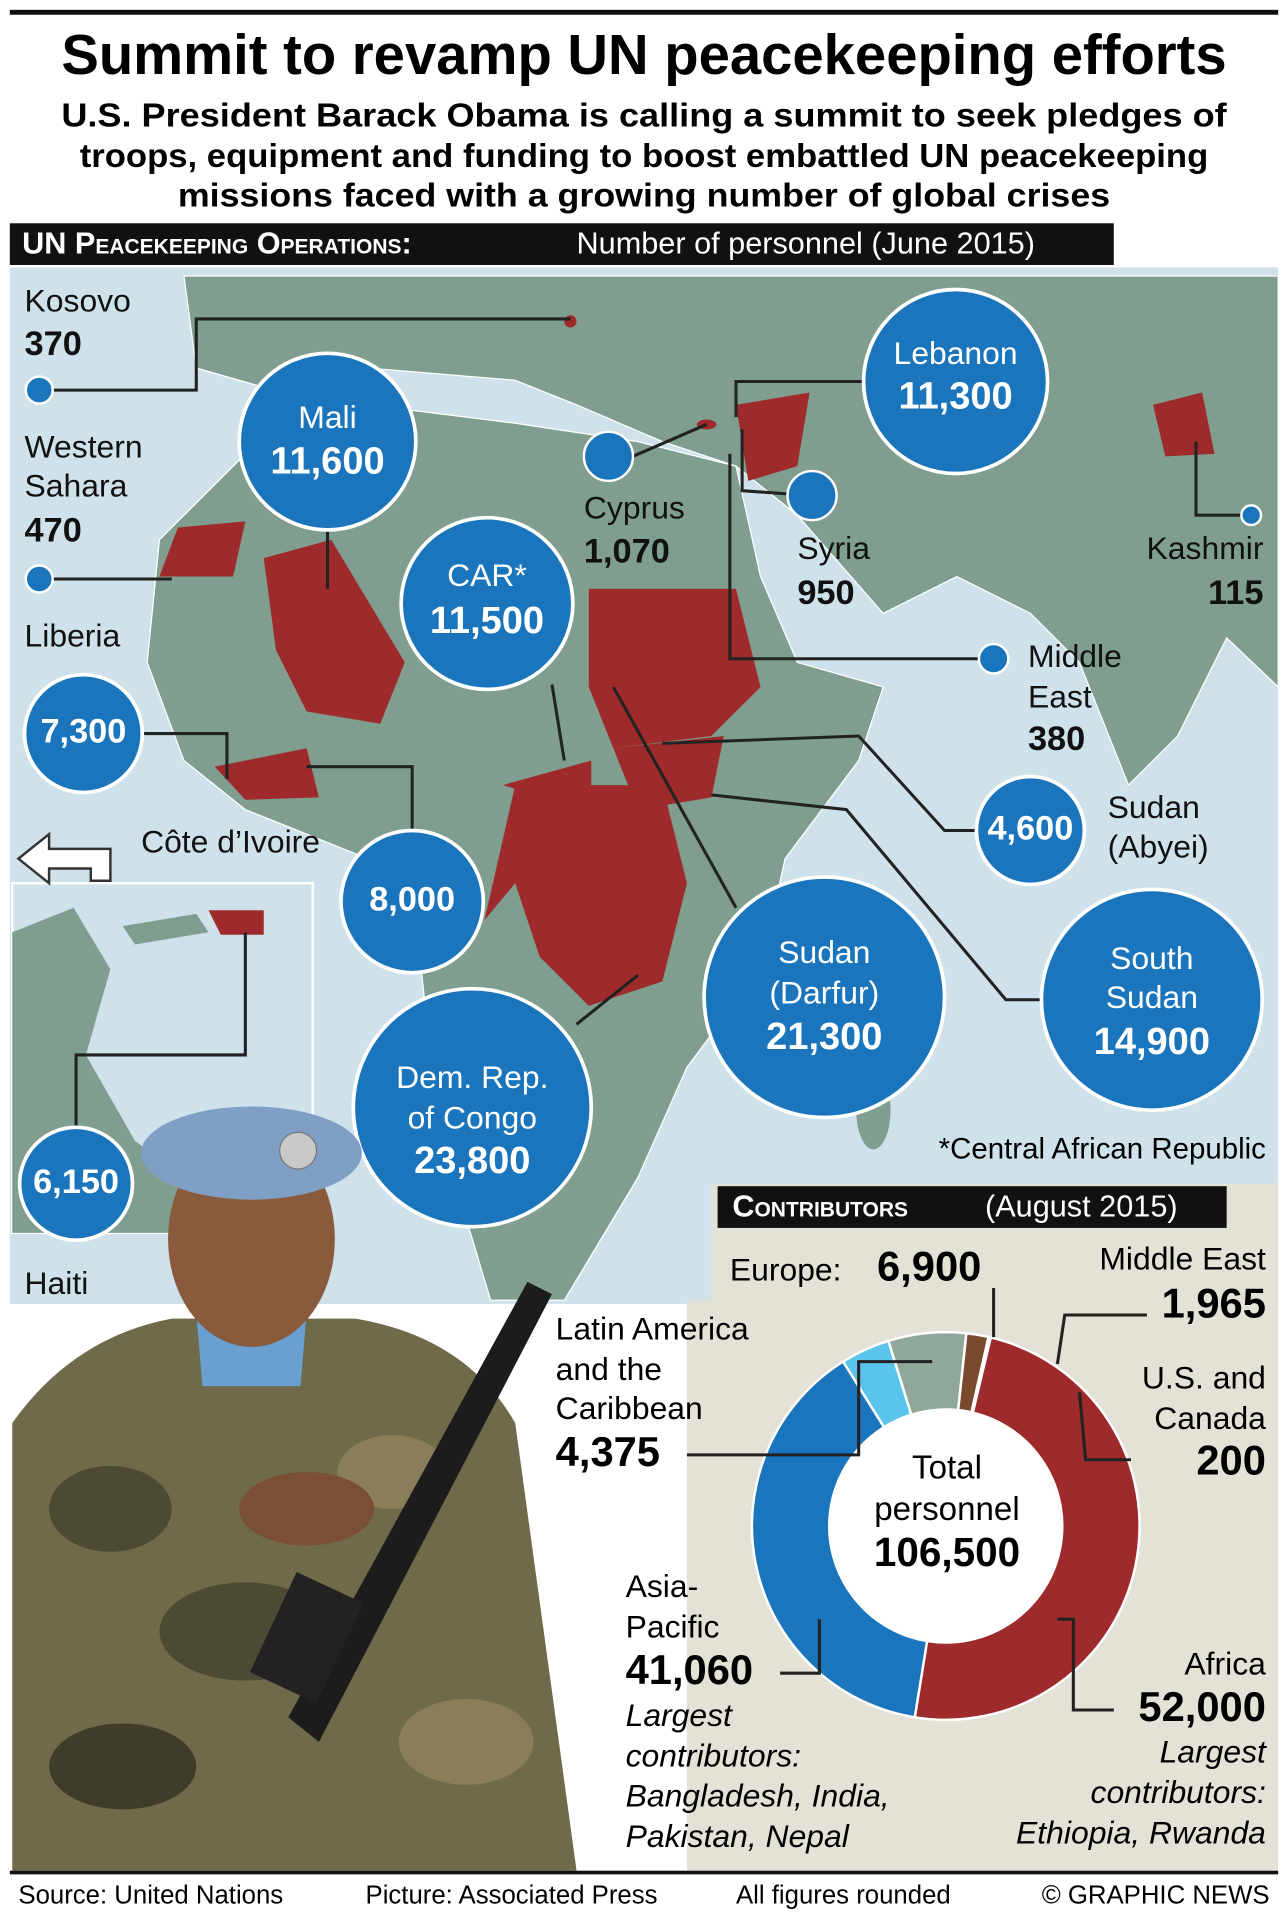 The width and height of the screenshot is (1288, 1921). I want to click on mission-name: Western, so click(84, 446).